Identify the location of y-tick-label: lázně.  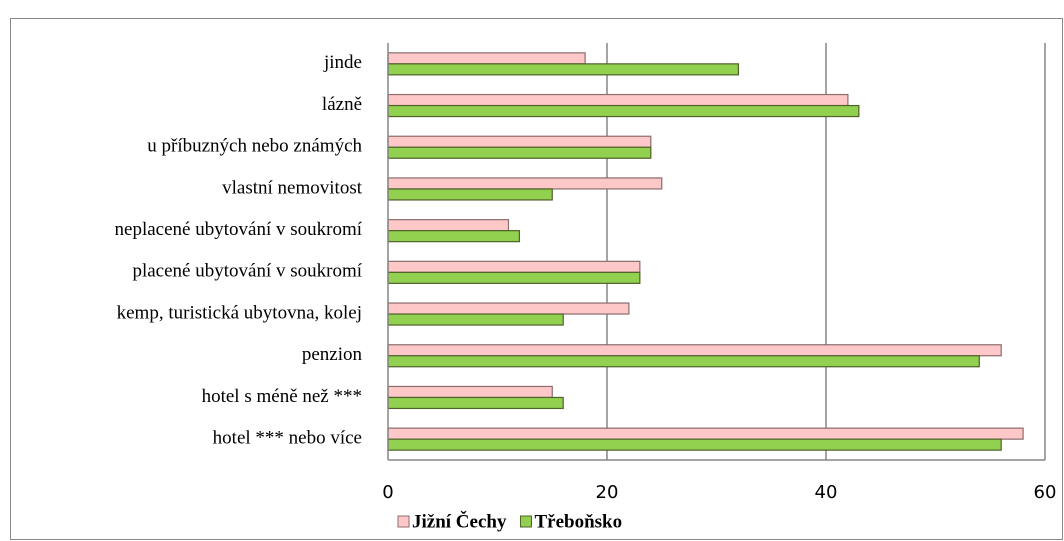
(342, 104).